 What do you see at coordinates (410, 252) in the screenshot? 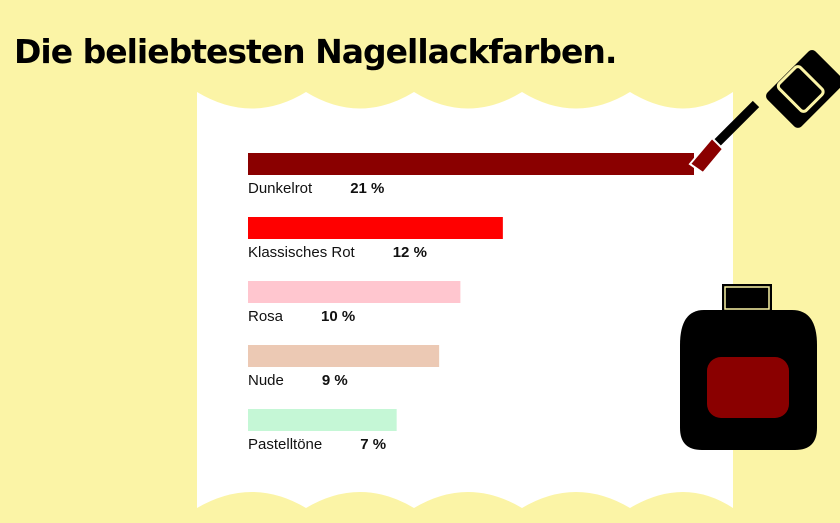
I see `value-label: 12 %` at bounding box center [410, 252].